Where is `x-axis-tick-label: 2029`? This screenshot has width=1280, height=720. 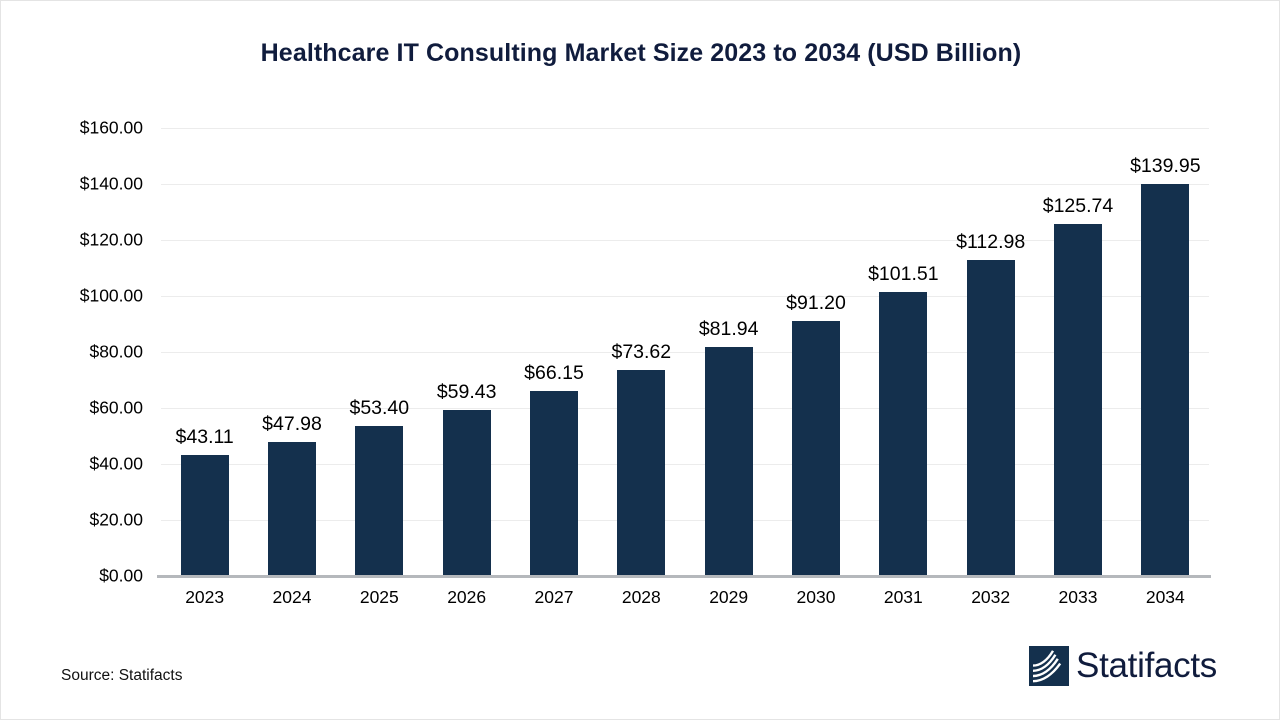 x-axis-tick-label: 2029 is located at coordinates (729, 597).